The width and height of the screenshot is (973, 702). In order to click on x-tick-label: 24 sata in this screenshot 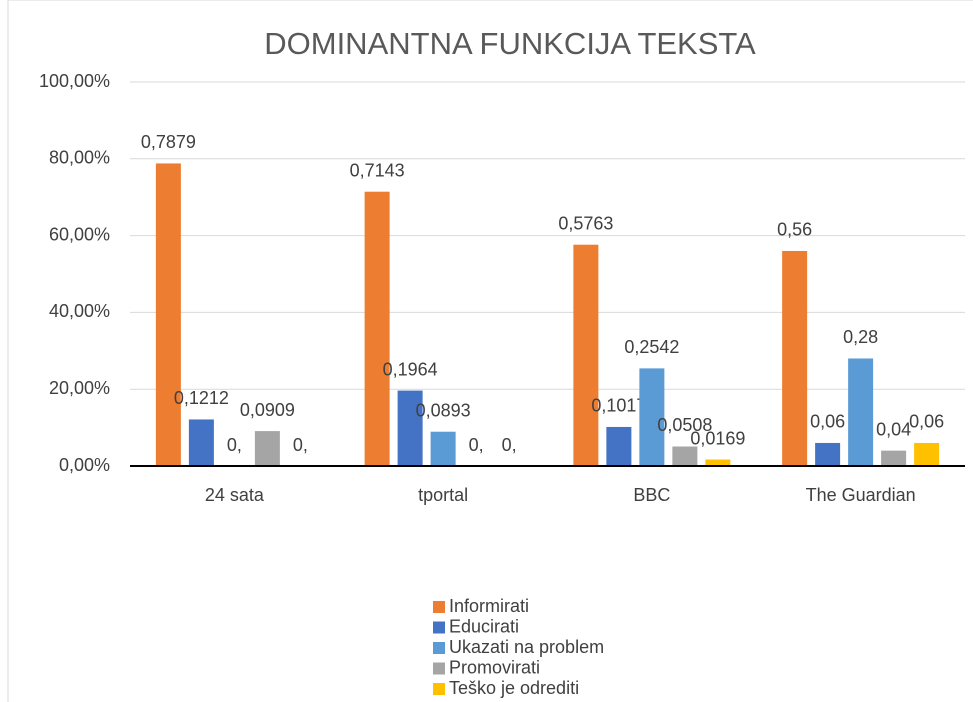, I will do `click(235, 495)`.